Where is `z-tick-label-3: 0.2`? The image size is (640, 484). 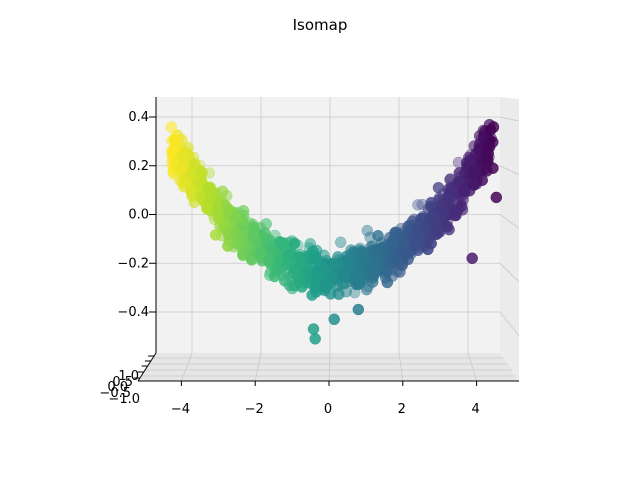 z-tick-label-3: 0.2 is located at coordinates (138, 166).